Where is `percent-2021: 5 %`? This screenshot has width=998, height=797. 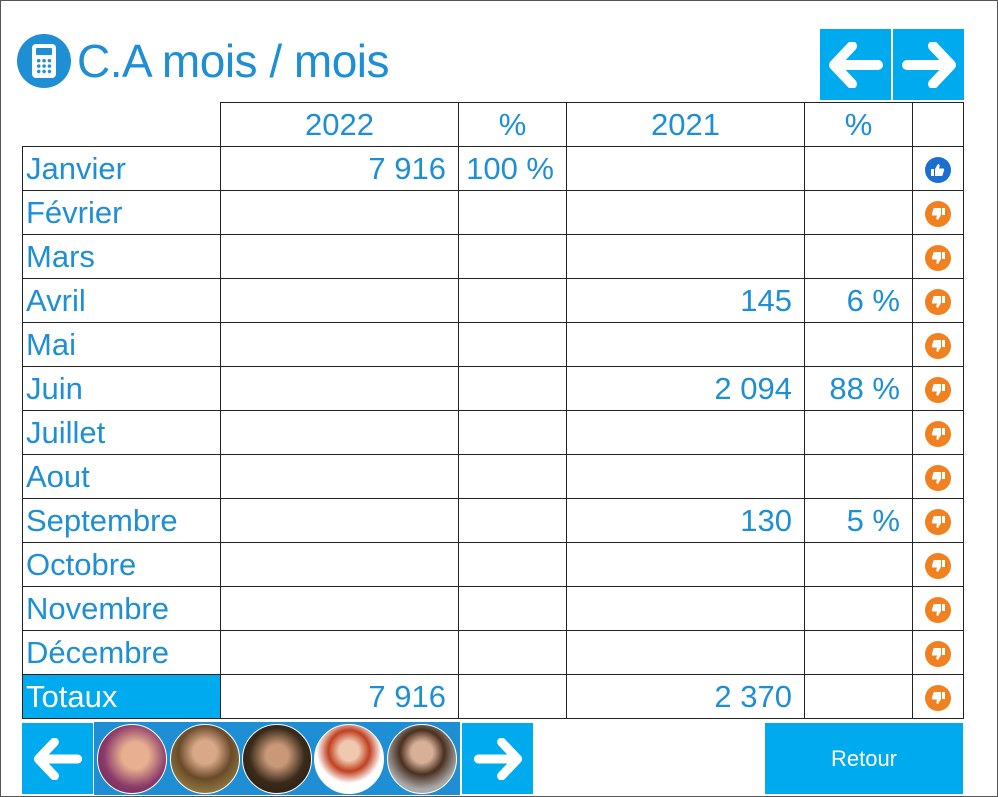 percent-2021: 5 % is located at coordinates (858, 520).